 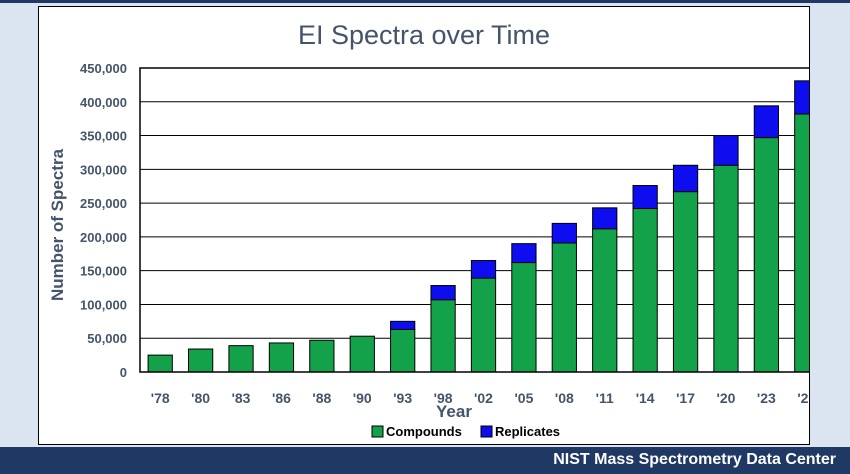 What do you see at coordinates (103, 304) in the screenshot?
I see `y-tick-label: 100,000` at bounding box center [103, 304].